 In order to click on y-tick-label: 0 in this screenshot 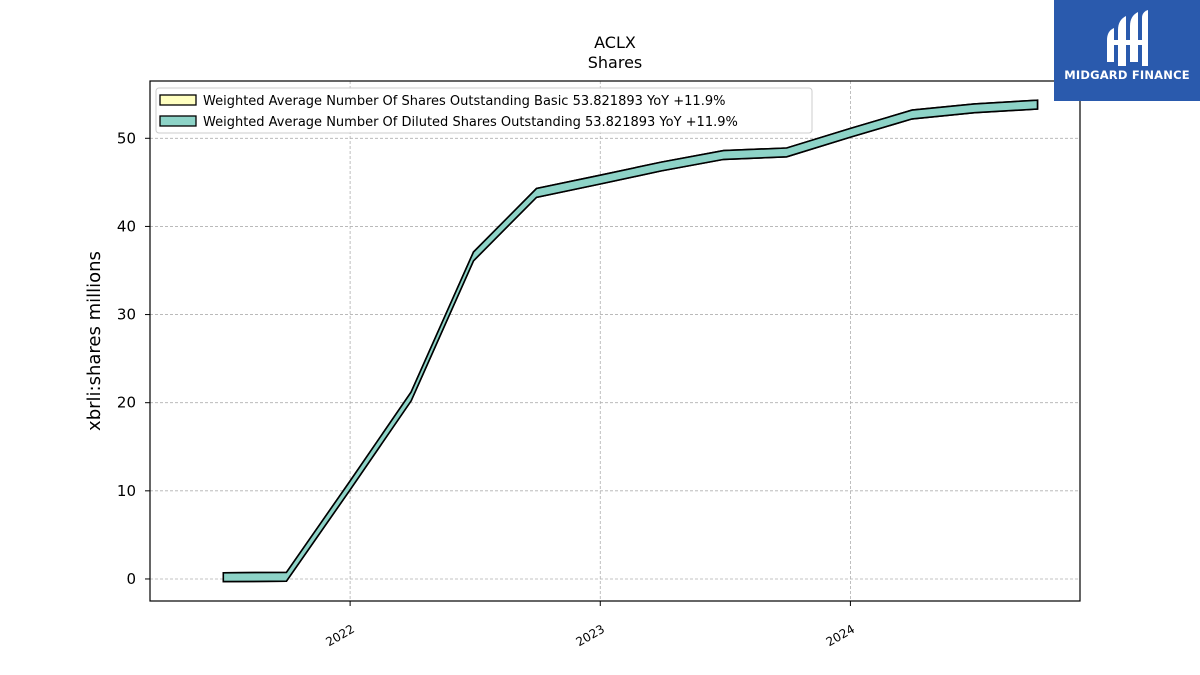, I will do `click(131, 579)`.